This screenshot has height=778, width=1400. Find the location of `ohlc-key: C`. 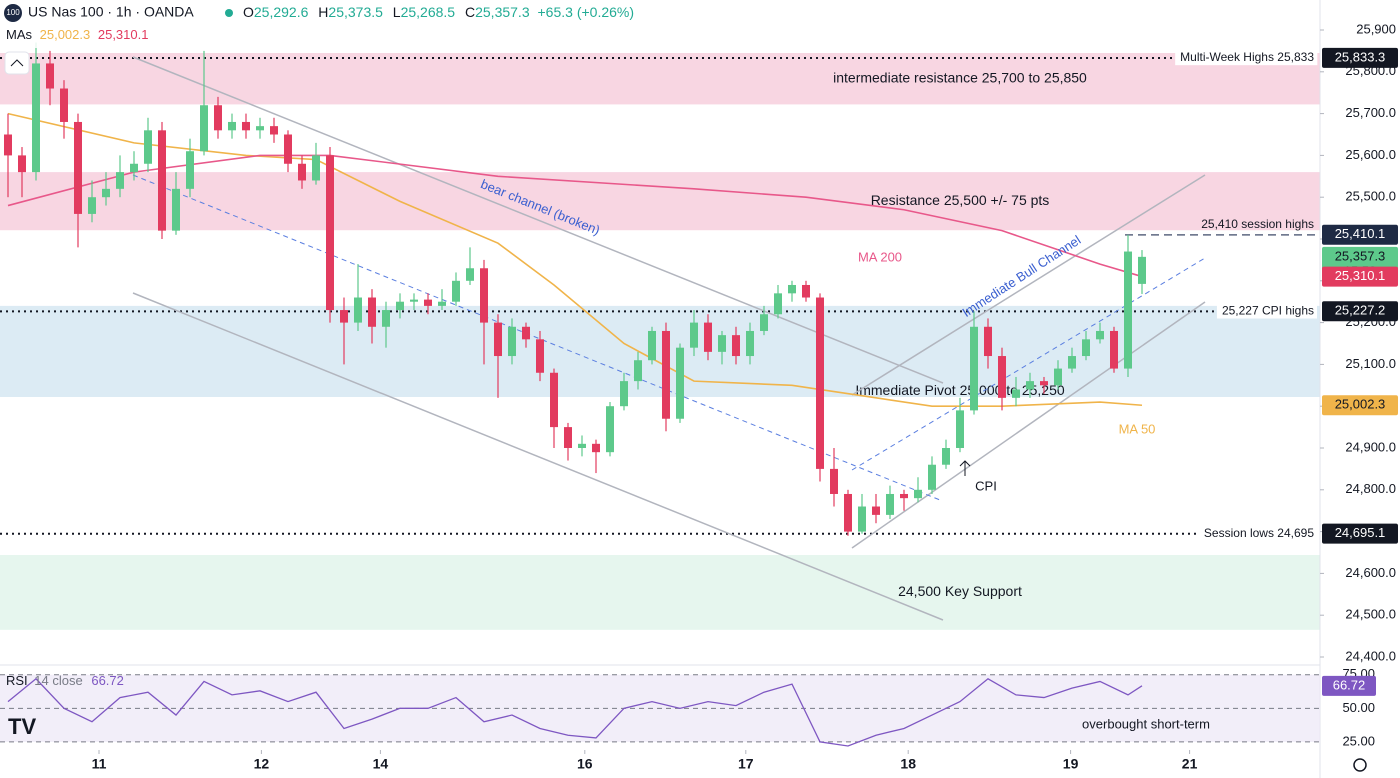

ohlc-key: C is located at coordinates (470, 12).